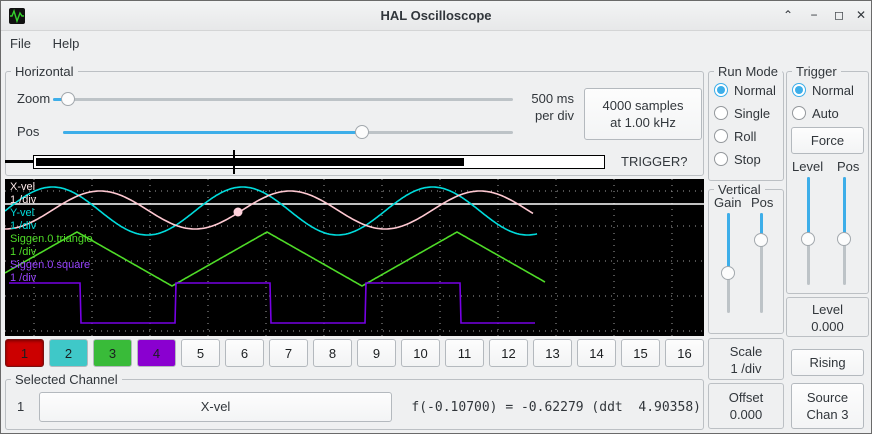 Image resolution: width=872 pixels, height=434 pixels. Describe the element at coordinates (200, 353) in the screenshot. I see `channel-button-5: 5` at that location.